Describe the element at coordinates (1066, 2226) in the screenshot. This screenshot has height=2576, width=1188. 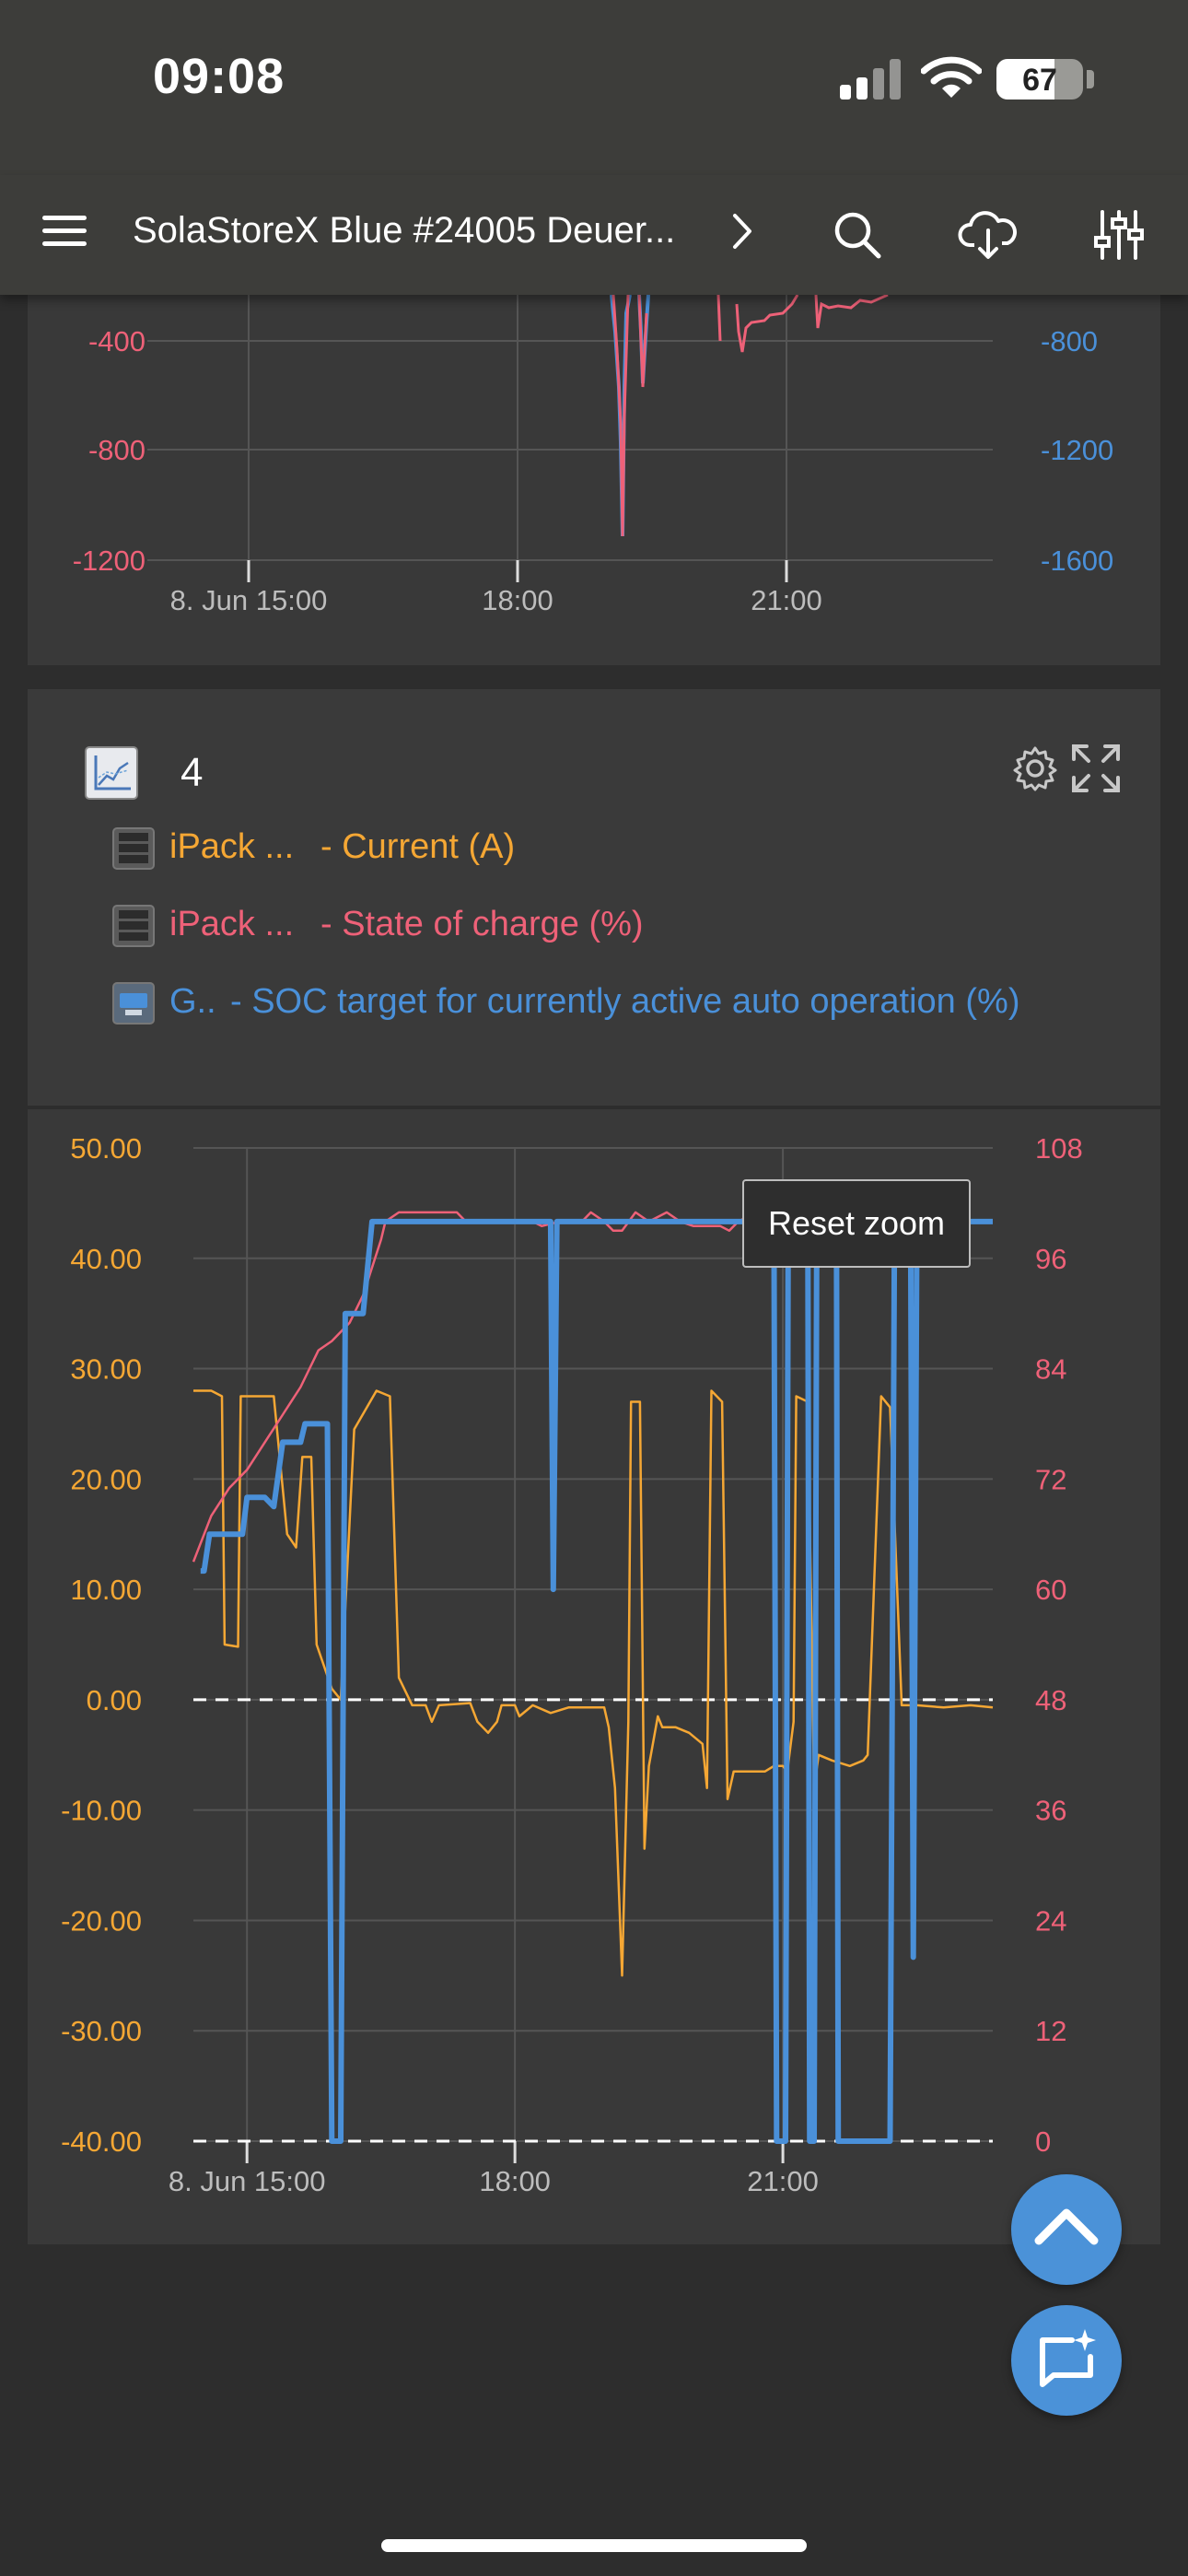
I see `chevron-up-icon` at that location.